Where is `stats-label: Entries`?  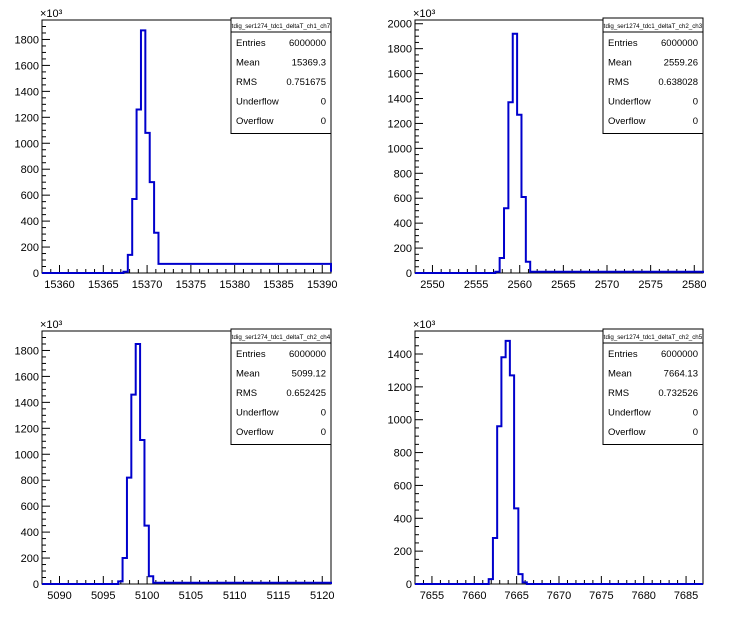
stats-label: Entries is located at coordinates (251, 354).